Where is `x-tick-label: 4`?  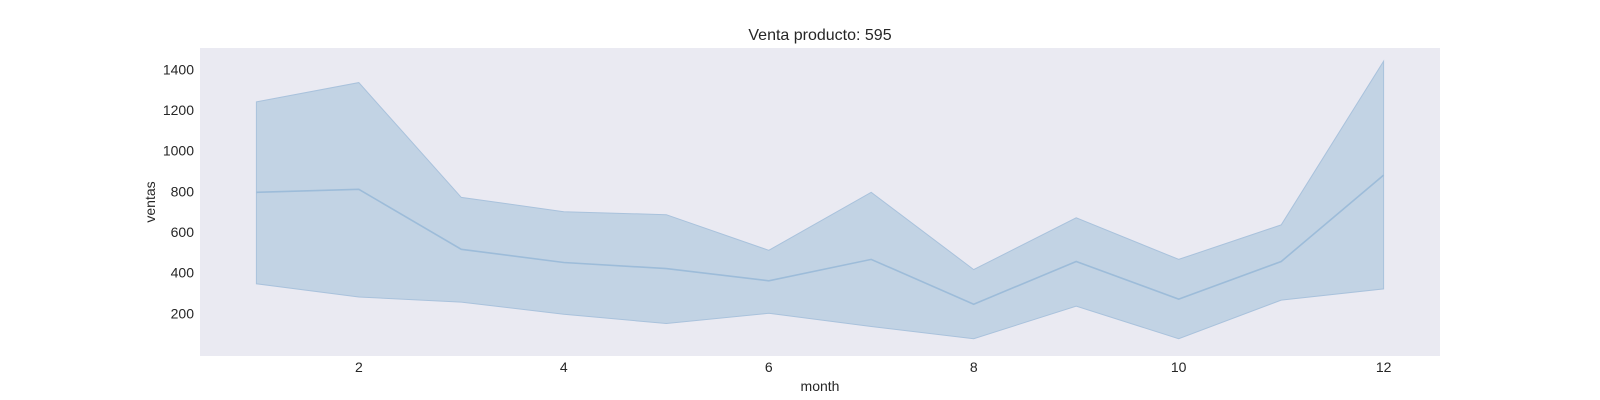
x-tick-label: 4 is located at coordinates (564, 367).